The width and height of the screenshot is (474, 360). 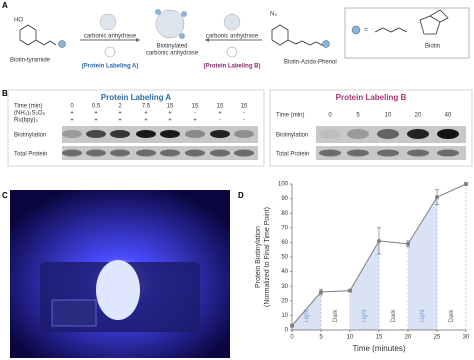 I want to click on arrow-label: (Protein Labeling B), so click(x=232, y=67).